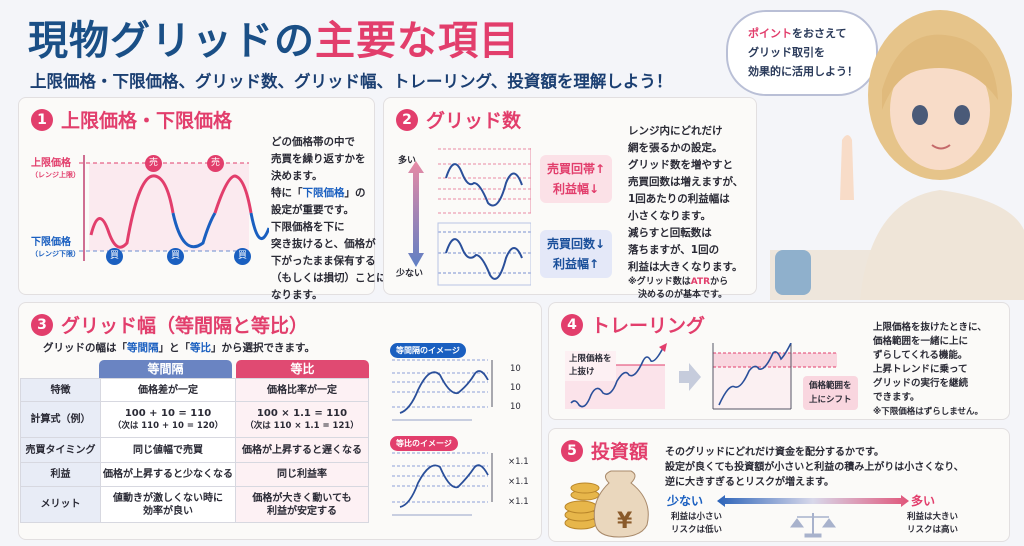  Describe the element at coordinates (679, 199) in the screenshot. I see `desc-line: 1回あたりの利益幅は` at that location.